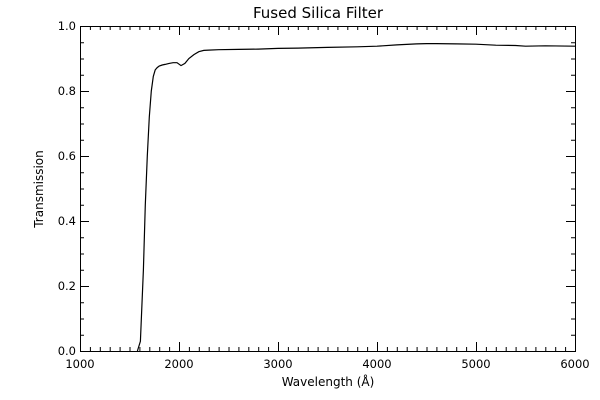 The image size is (600, 400). Describe the element at coordinates (318, 13) in the screenshot. I see `chart-title: Fused Silica Filter` at that location.